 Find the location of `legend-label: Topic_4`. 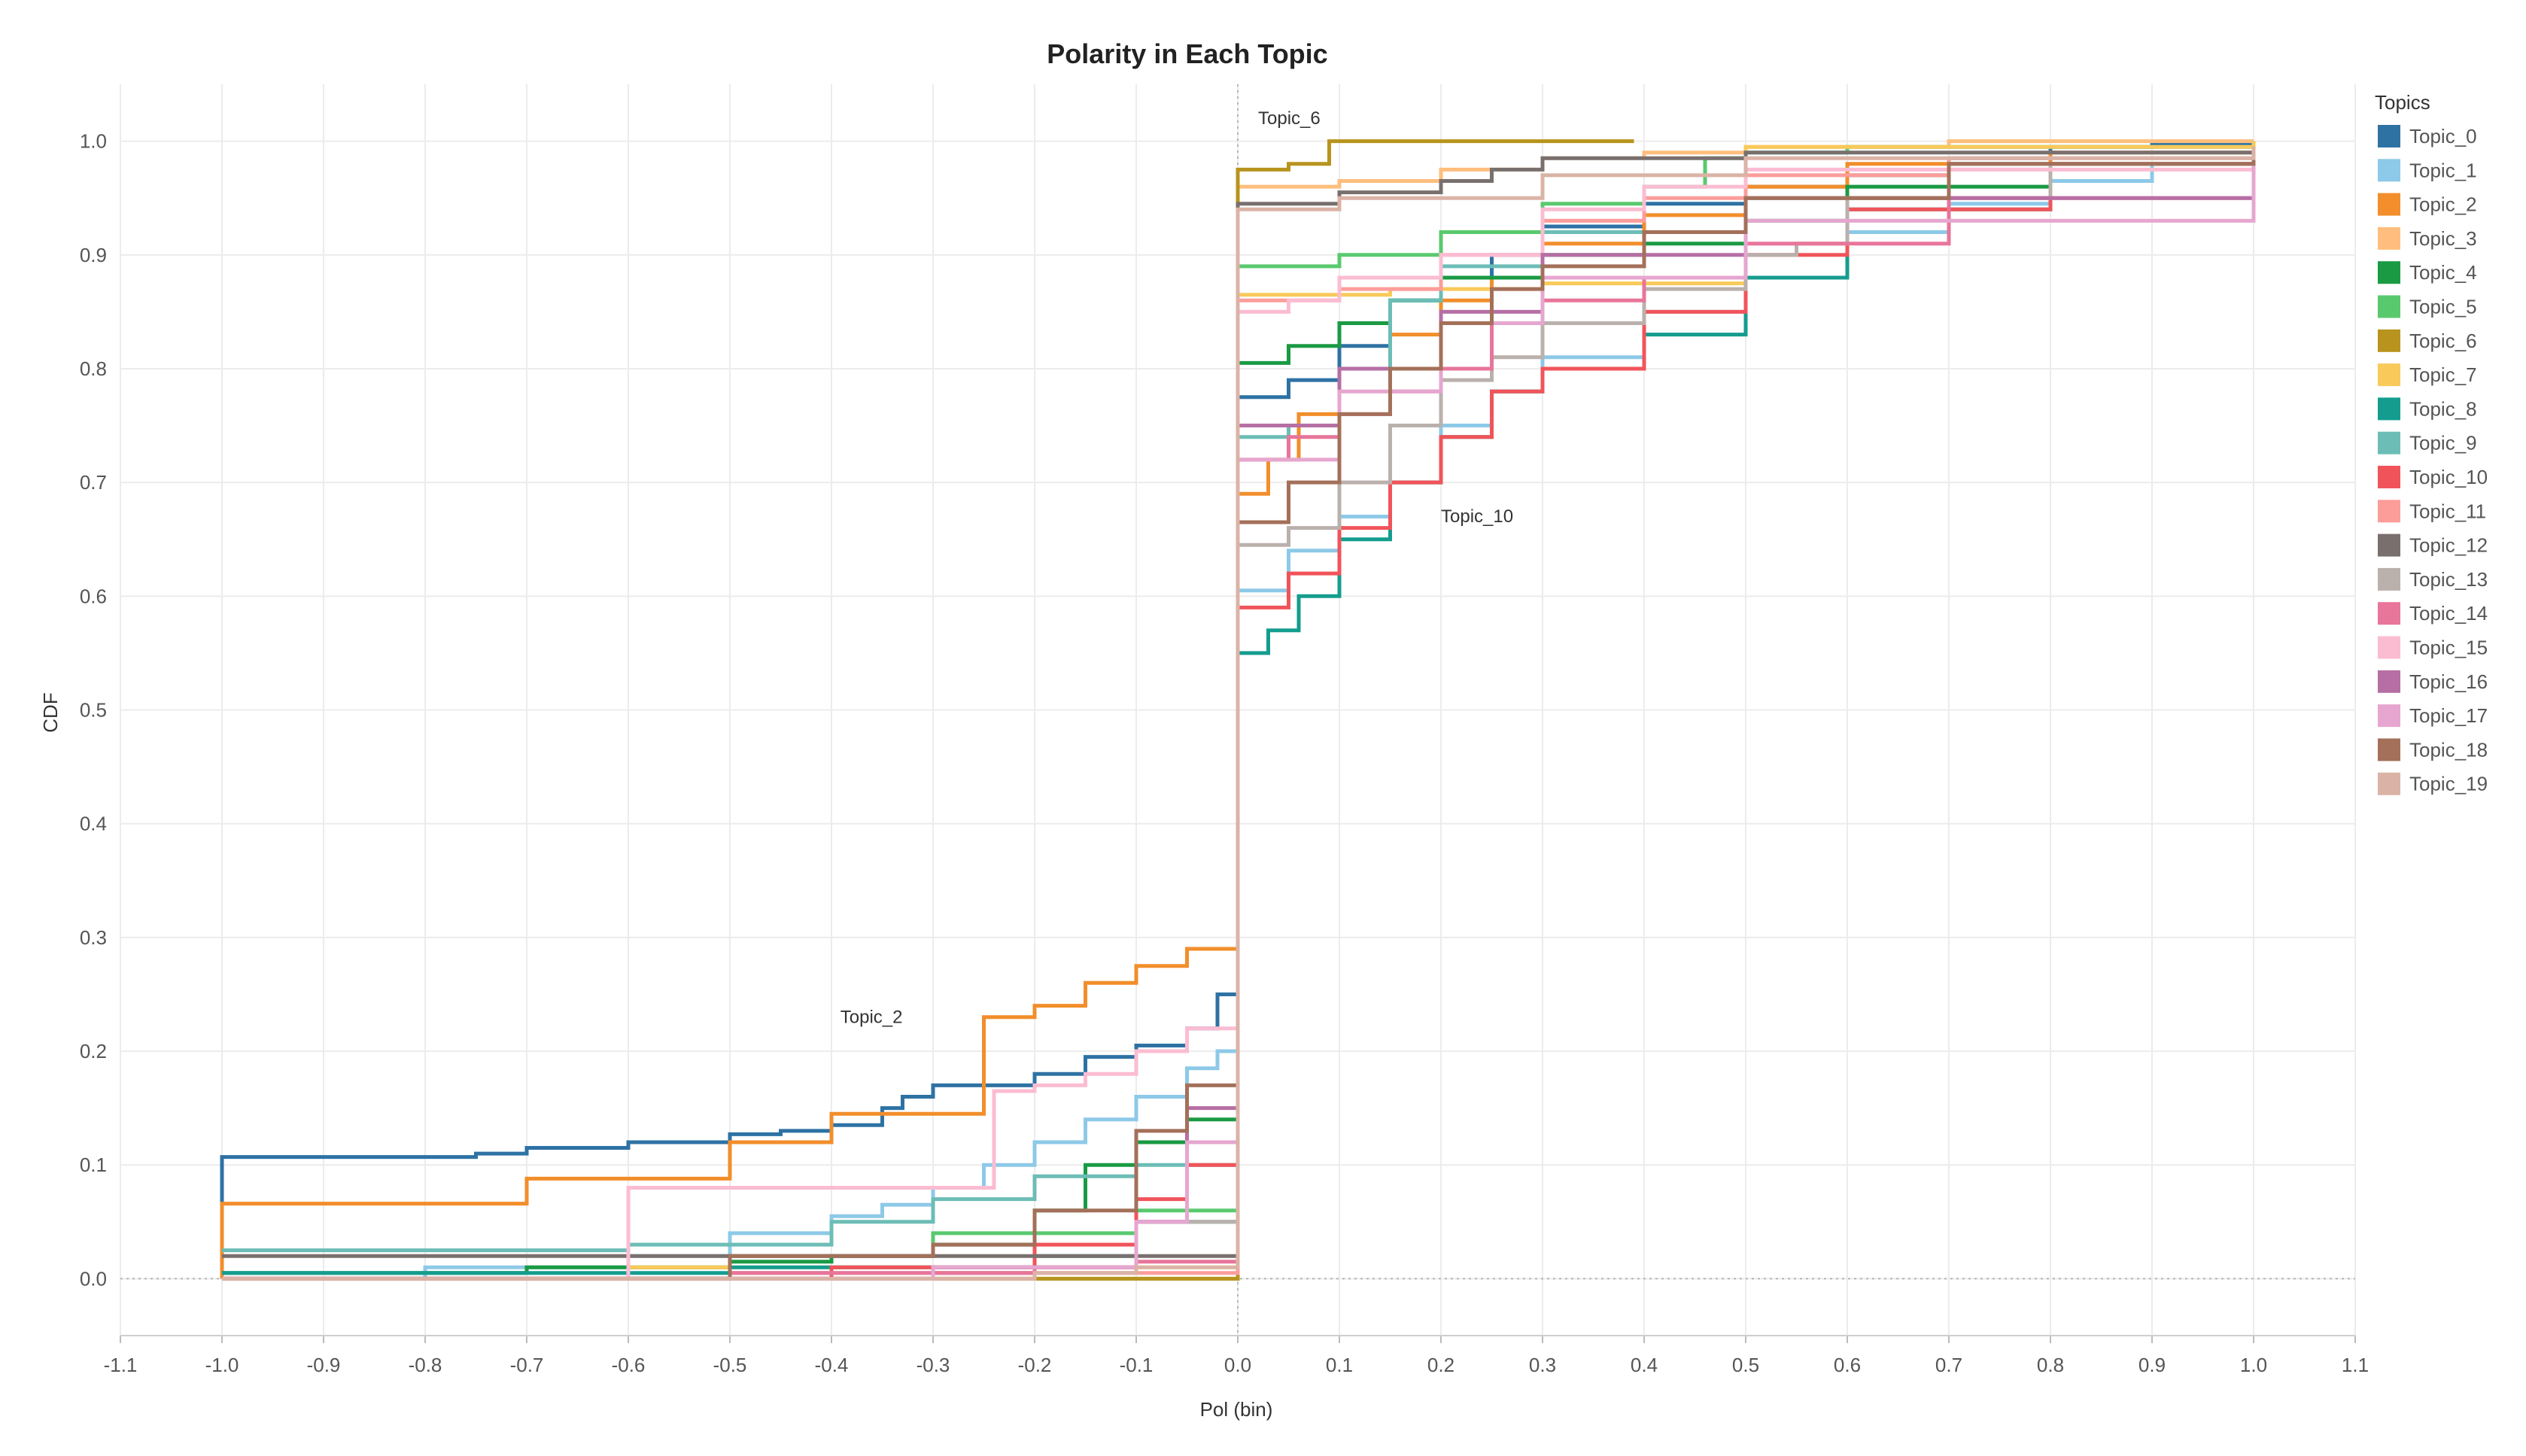

legend-label: Topic_4 is located at coordinates (2443, 272).